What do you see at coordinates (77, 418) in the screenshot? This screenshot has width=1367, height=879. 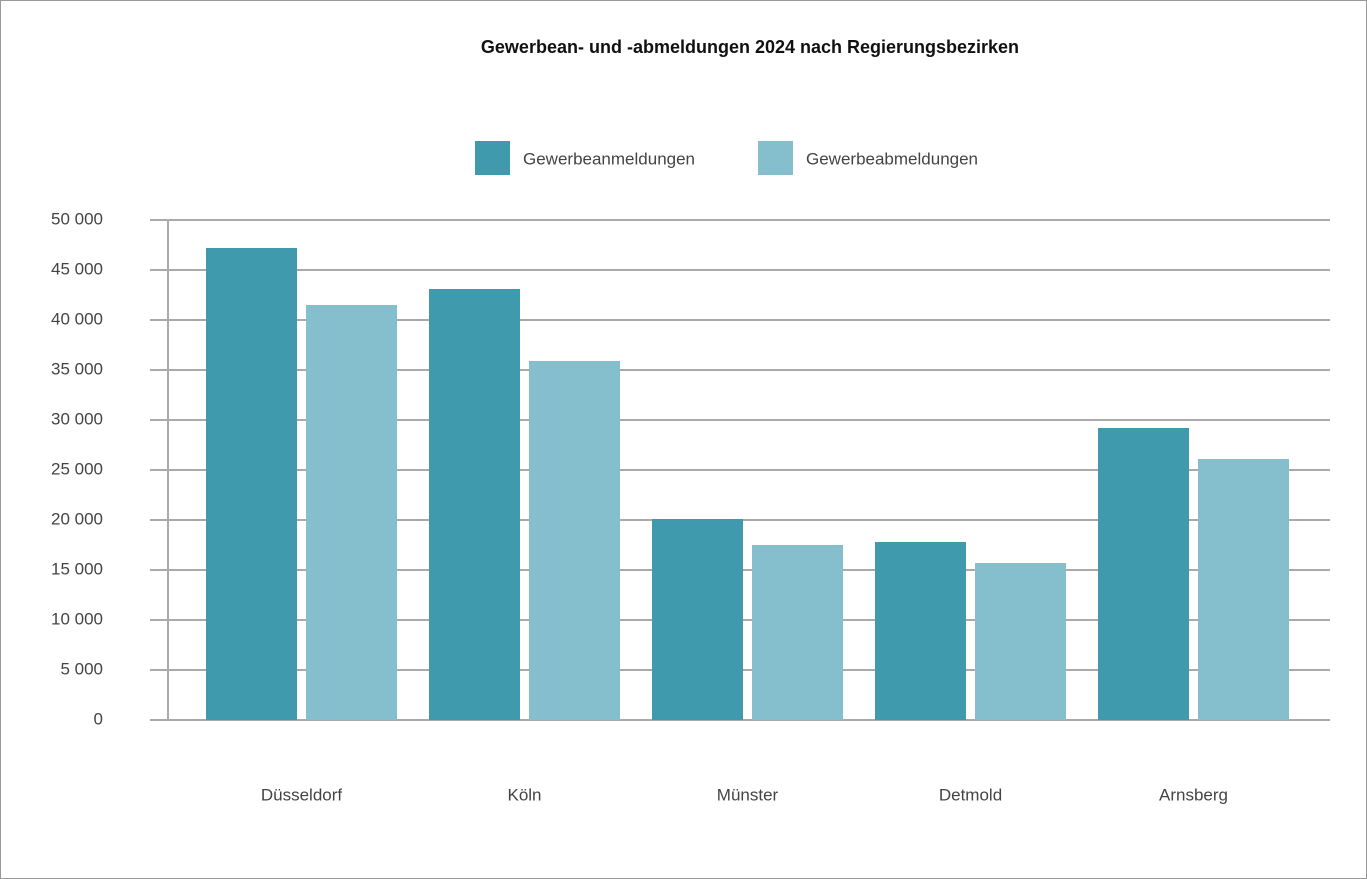 I see `y-tick-label: 30 000` at bounding box center [77, 418].